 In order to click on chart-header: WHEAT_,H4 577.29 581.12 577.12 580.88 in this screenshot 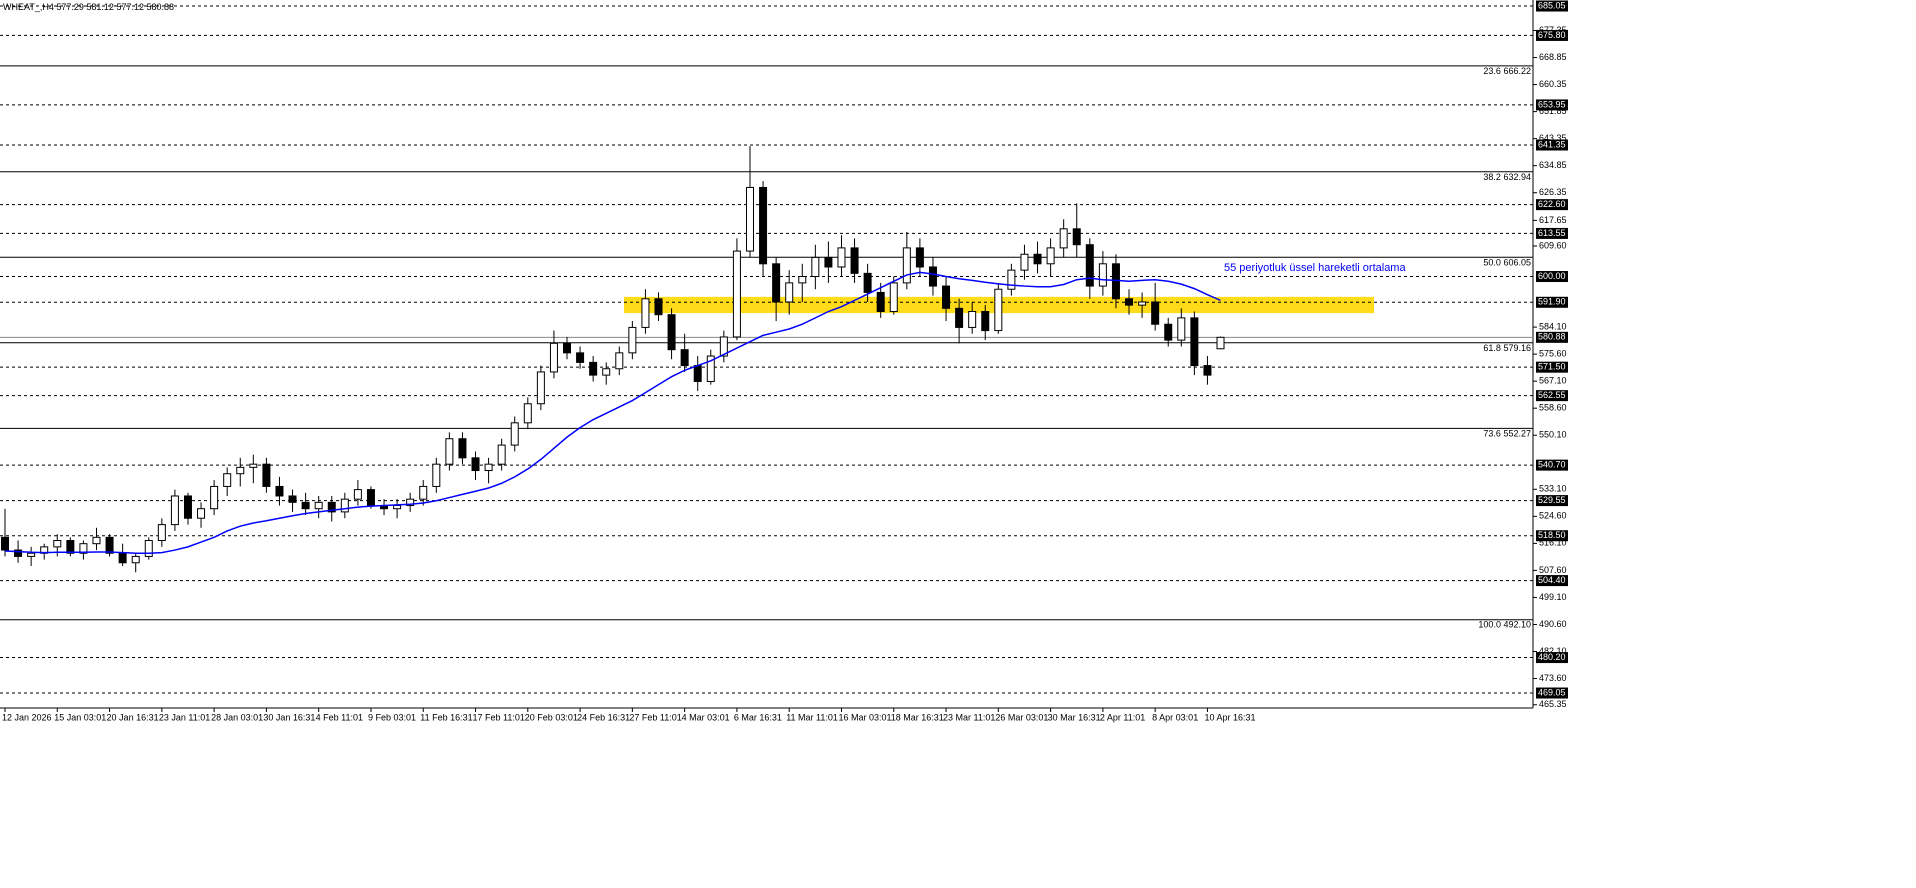, I will do `click(88, 7)`.